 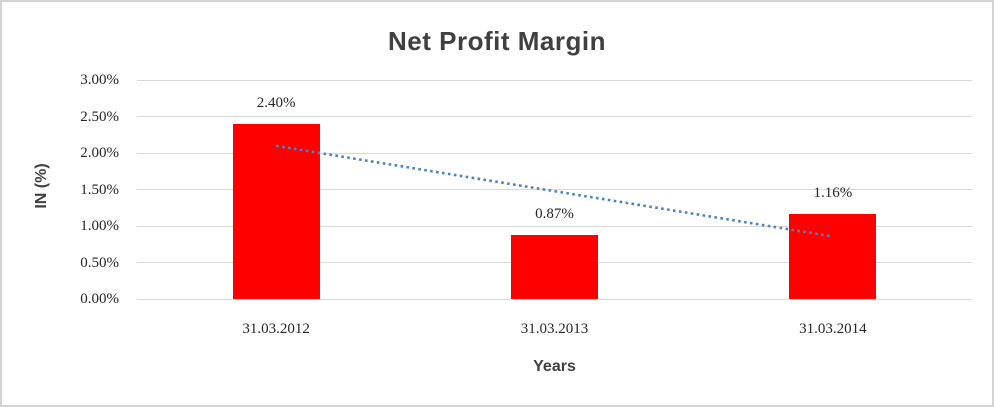 What do you see at coordinates (833, 329) in the screenshot?
I see `x-axis-tick-label: 31.03.2014` at bounding box center [833, 329].